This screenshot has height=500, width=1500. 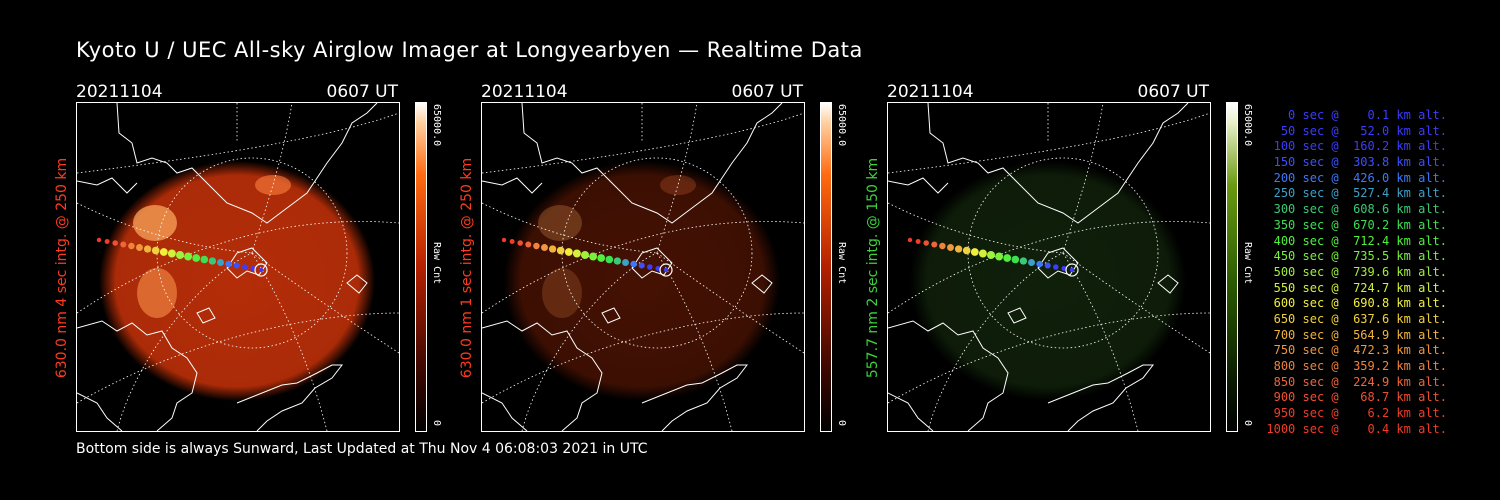 What do you see at coordinates (1356, 115) in the screenshot?
I see `legend-row: 0 sec @ 0.1 km alt.` at bounding box center [1356, 115].